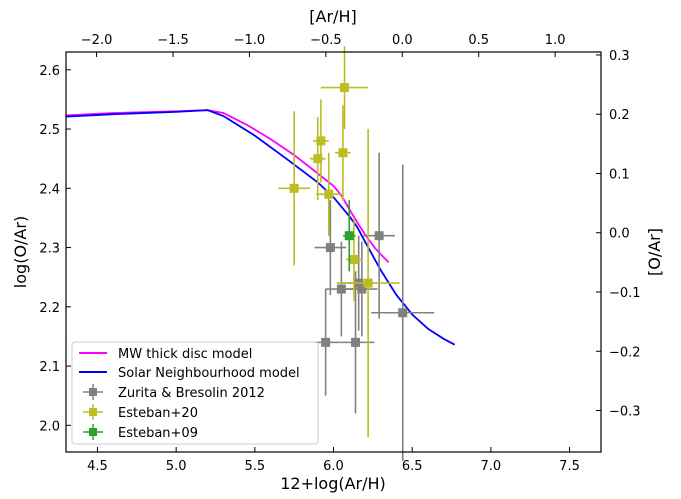  What do you see at coordinates (654, 252) in the screenshot?
I see `y2-axis-title: [O/Ar]` at bounding box center [654, 252].